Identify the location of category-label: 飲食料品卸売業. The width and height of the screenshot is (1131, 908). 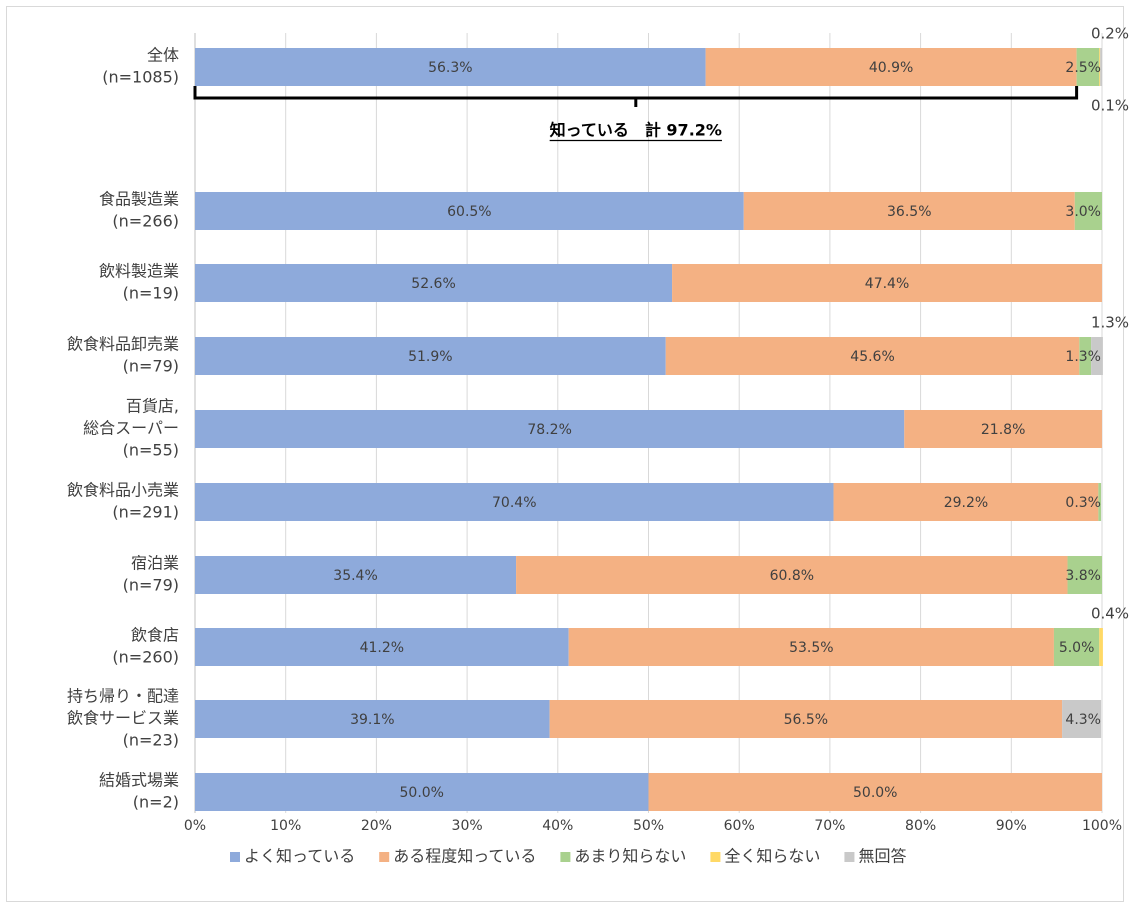
(123, 344).